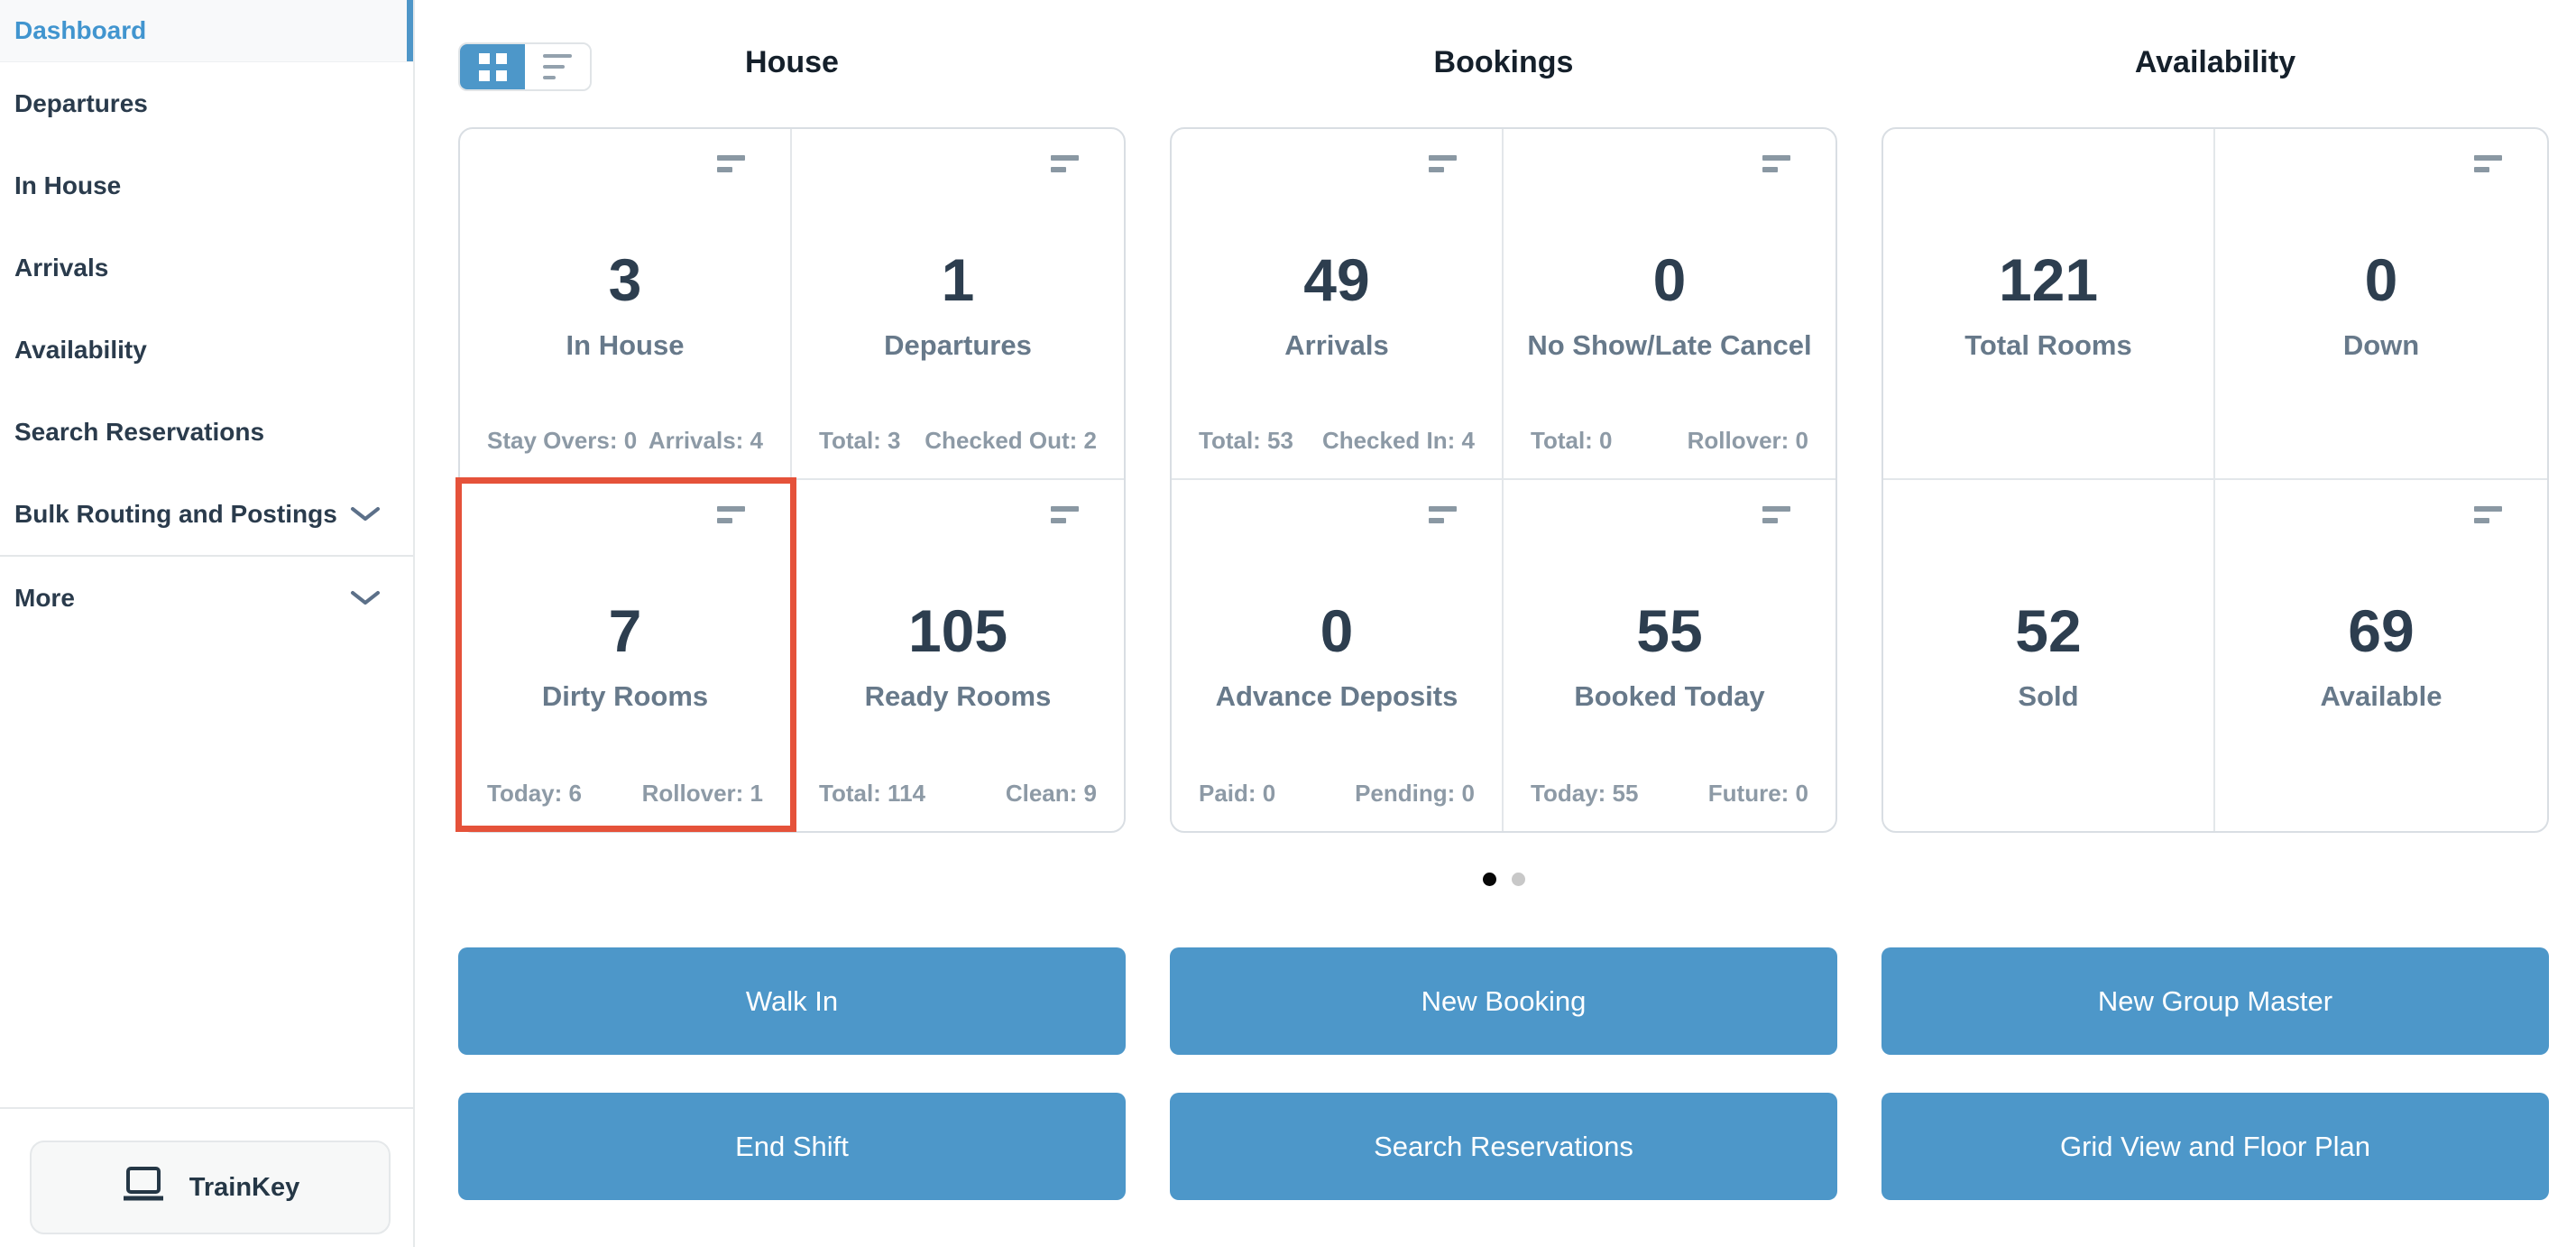 The width and height of the screenshot is (2576, 1247). I want to click on laptop-icon, so click(143, 1187).